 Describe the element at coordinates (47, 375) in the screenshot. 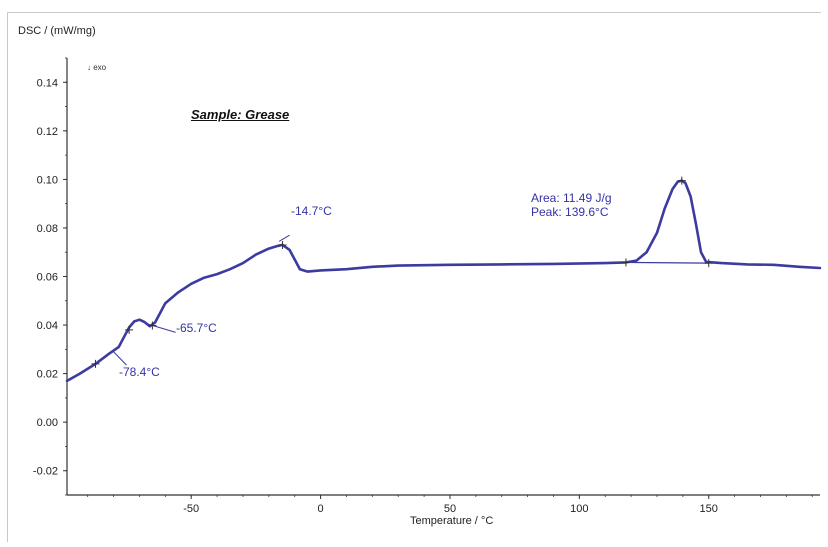

I see `y-tick-label: 0.02` at that location.